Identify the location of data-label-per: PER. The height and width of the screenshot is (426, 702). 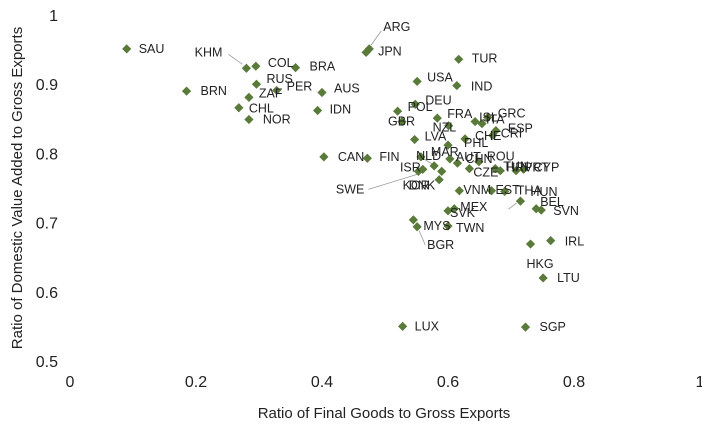
(300, 86).